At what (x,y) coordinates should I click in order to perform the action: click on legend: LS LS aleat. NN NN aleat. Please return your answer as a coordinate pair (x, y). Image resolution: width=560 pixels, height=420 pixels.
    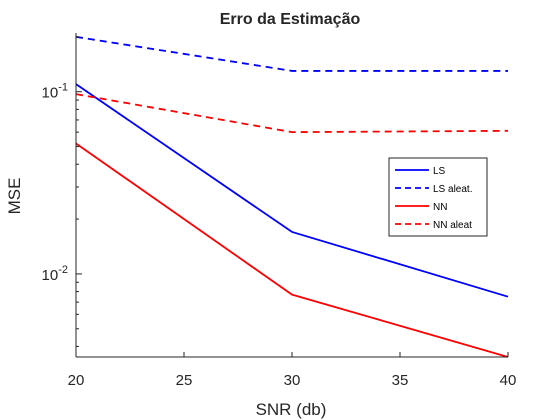
    Looking at the image, I should click on (438, 197).